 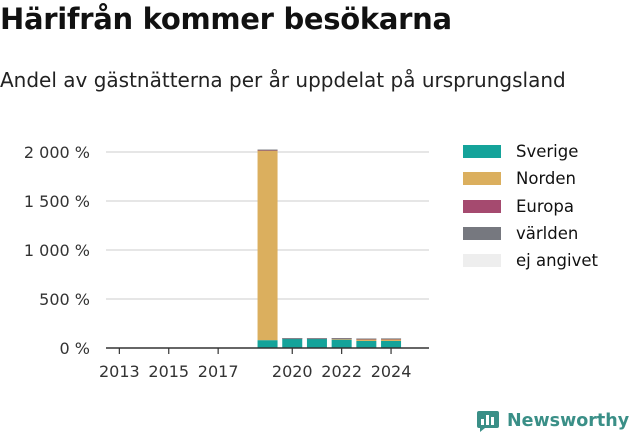 What do you see at coordinates (57, 250) in the screenshot?
I see `y-tick-label: 1 000 %` at bounding box center [57, 250].